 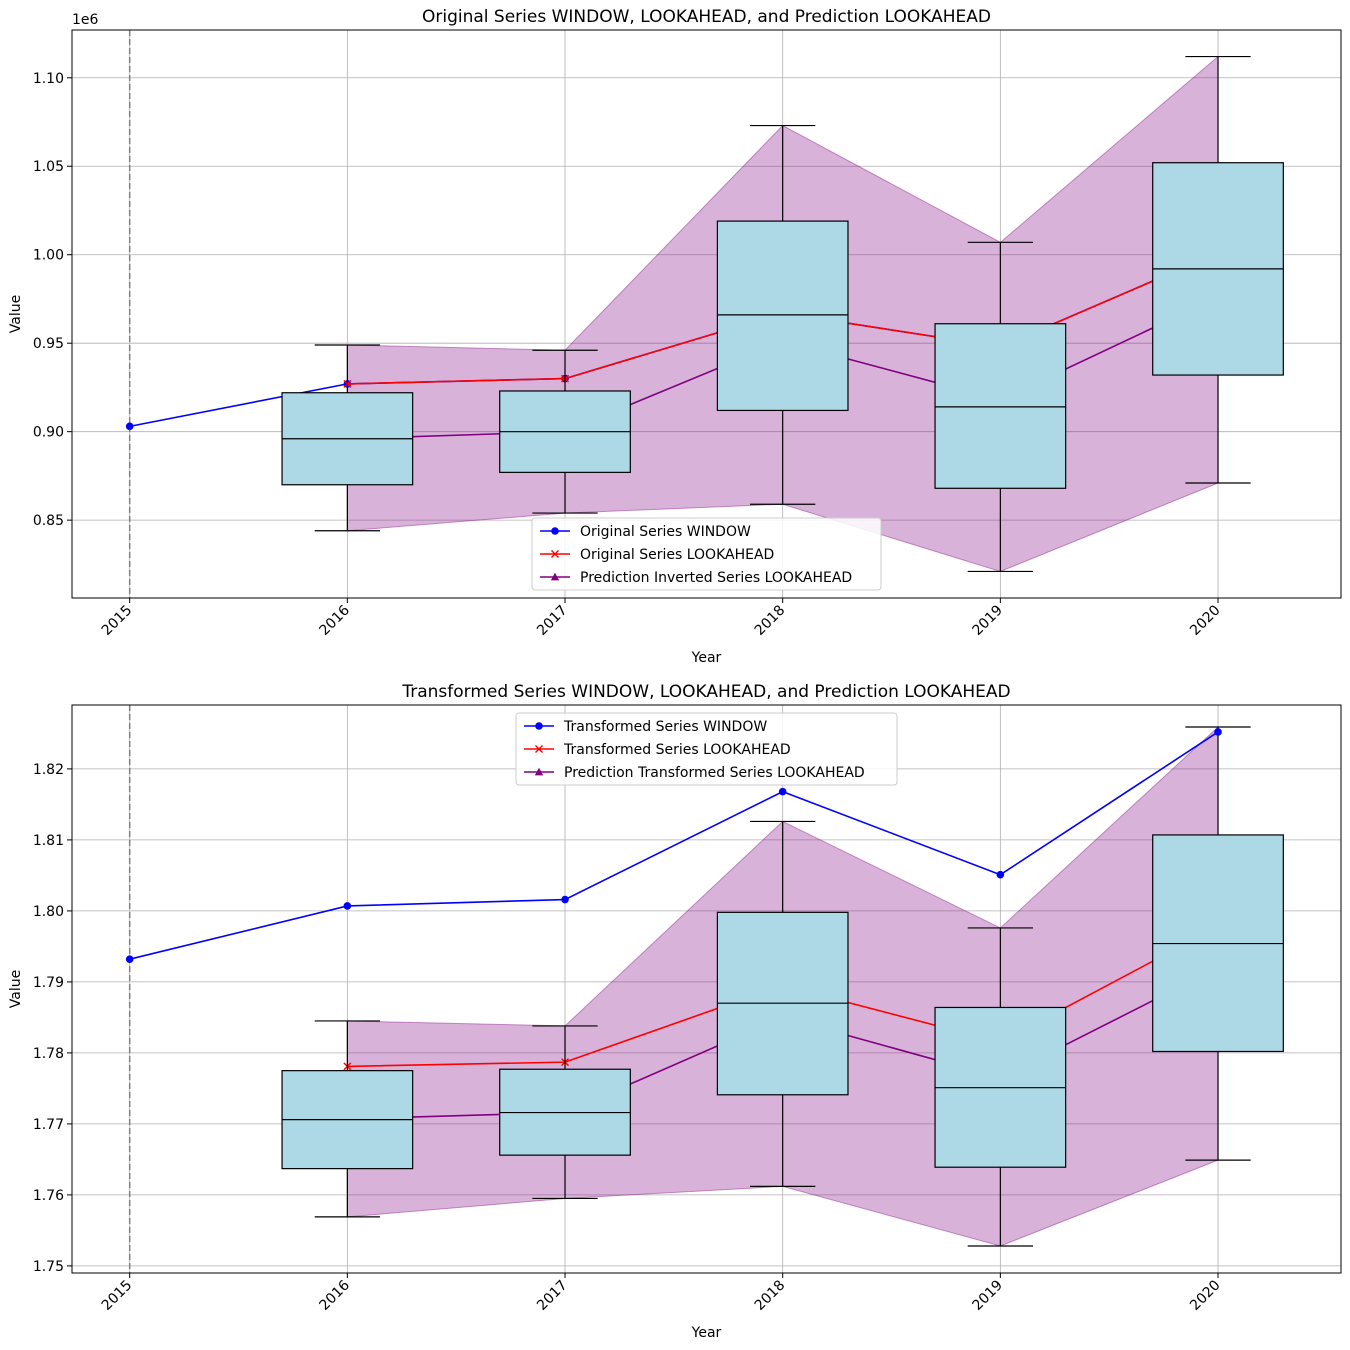 I want to click on y-tick-label: 1.77, so click(x=48, y=1125).